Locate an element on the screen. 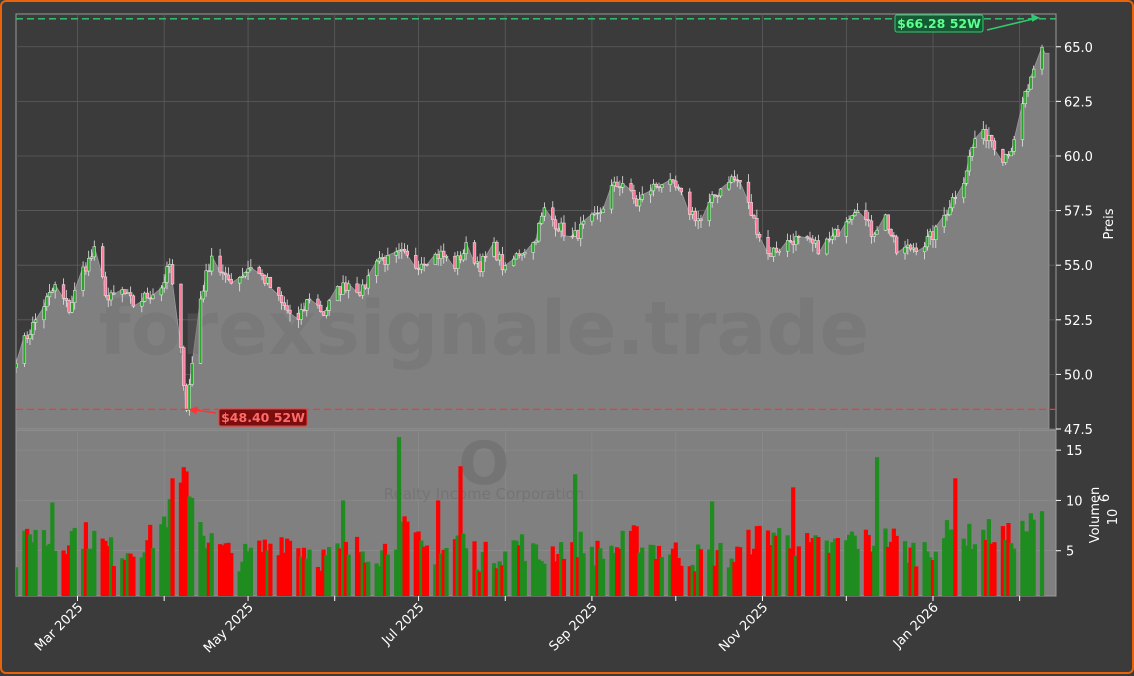 The height and width of the screenshot is (676, 1134). logo-symbol: O is located at coordinates (483, 464).